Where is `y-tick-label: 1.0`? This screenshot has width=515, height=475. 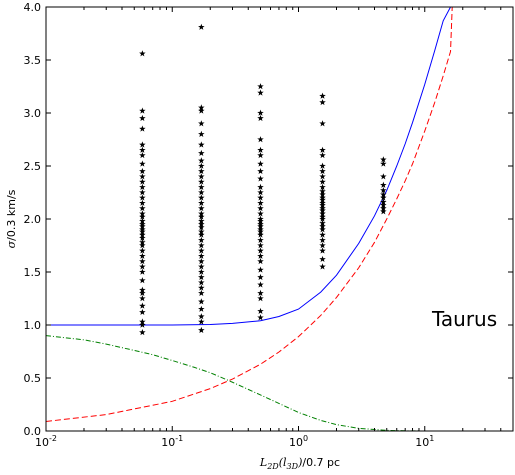 y-tick-label: 1.0 is located at coordinates (33, 325).